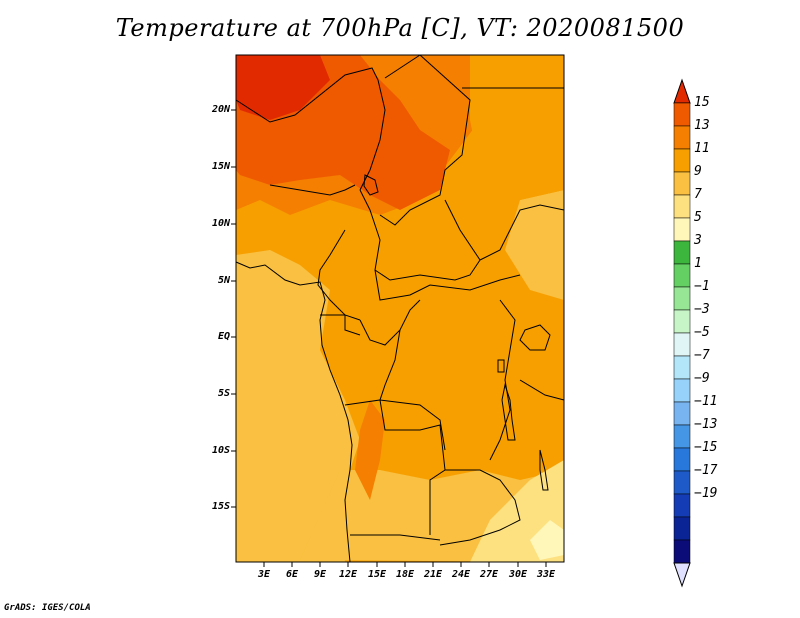 This screenshot has width=800, height=618. What do you see at coordinates (698, 194) in the screenshot?
I see `colorbar-label: 7` at bounding box center [698, 194].